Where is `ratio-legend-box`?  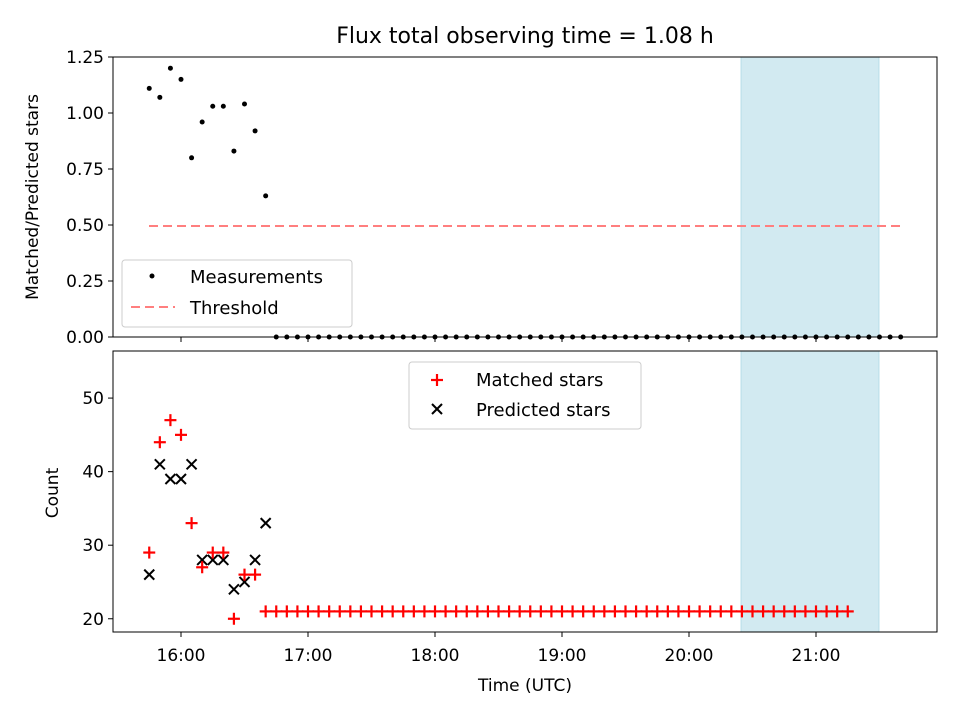 ratio-legend-box is located at coordinates (237, 293).